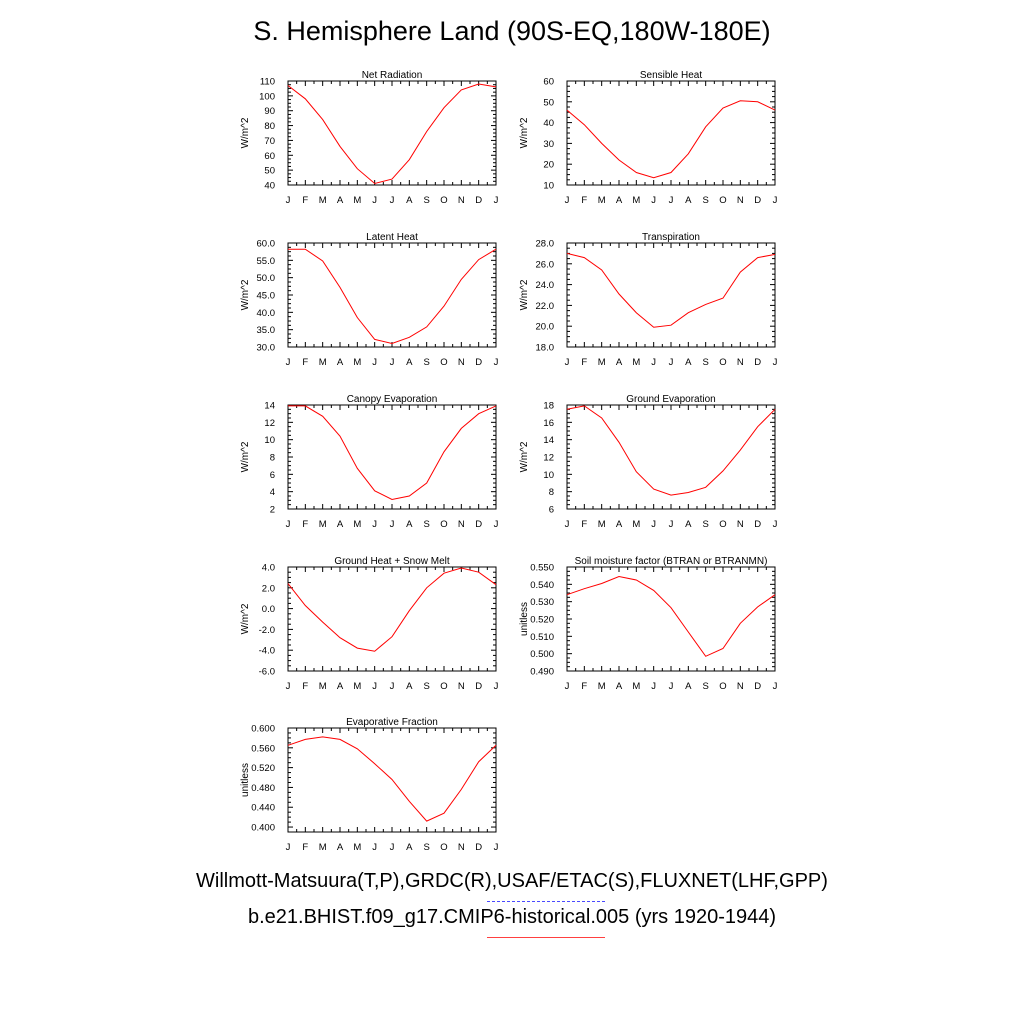  Describe the element at coordinates (267, 82) in the screenshot. I see `y-tick-label: 110` at that location.